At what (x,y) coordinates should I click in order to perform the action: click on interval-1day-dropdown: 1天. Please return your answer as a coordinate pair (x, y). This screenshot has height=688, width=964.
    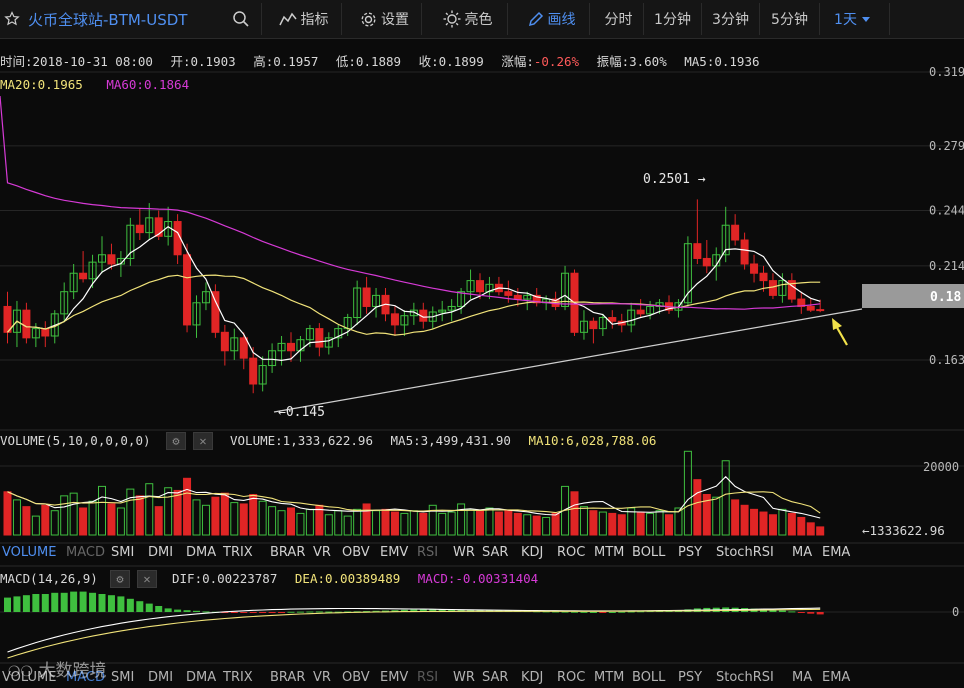
    Looking at the image, I should click on (855, 19).